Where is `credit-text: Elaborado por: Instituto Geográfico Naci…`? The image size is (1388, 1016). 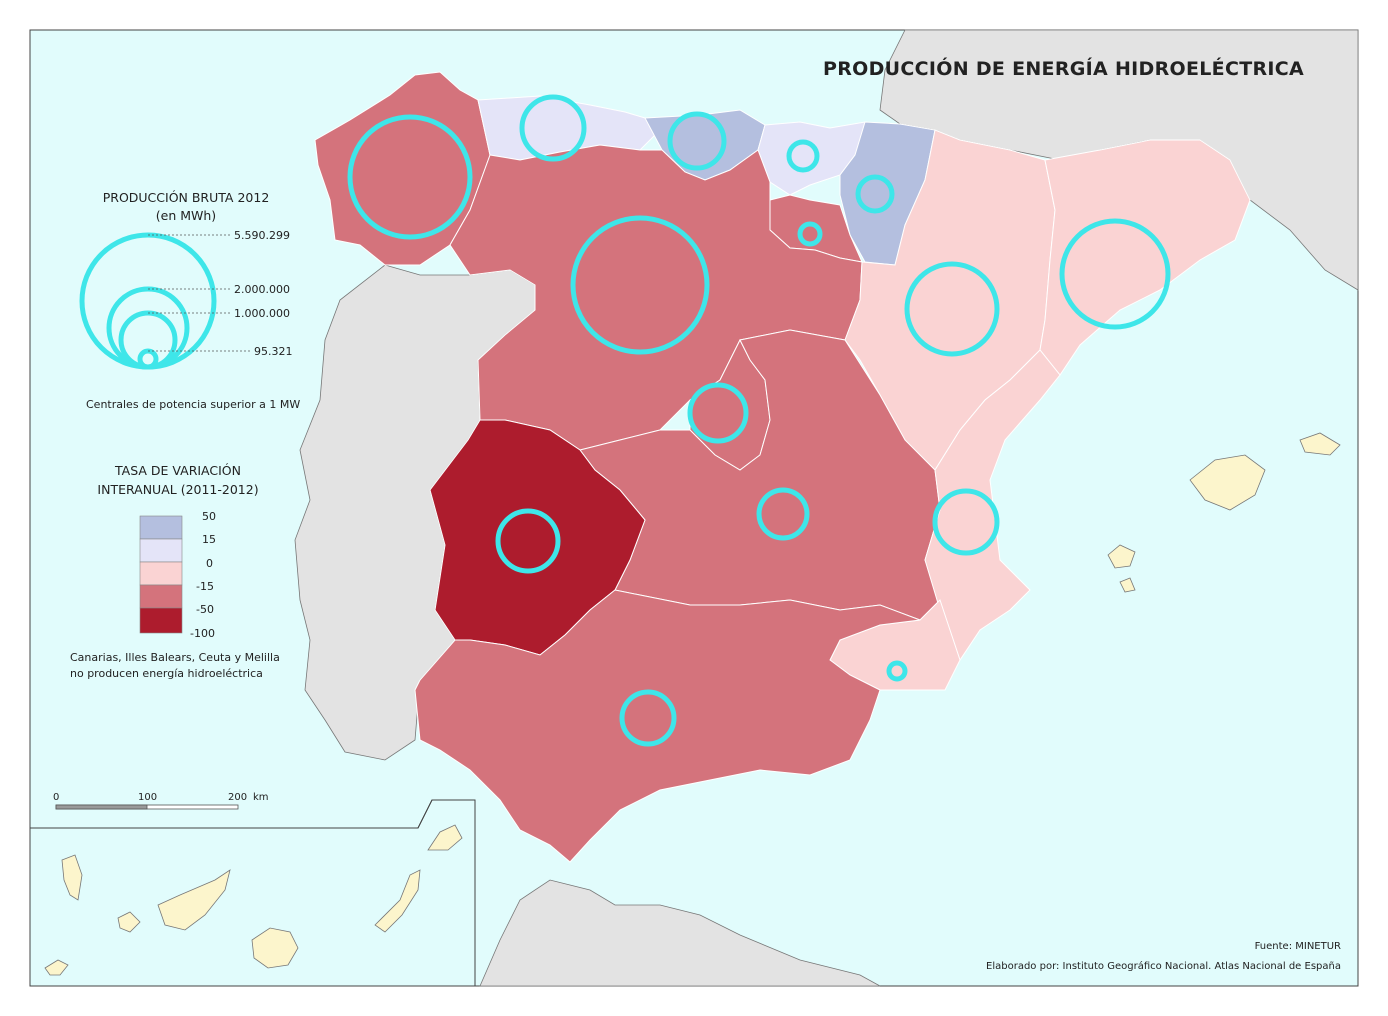 credit-text: Elaborado por: Instituto Geográfico Naci… is located at coordinates (1163, 966).